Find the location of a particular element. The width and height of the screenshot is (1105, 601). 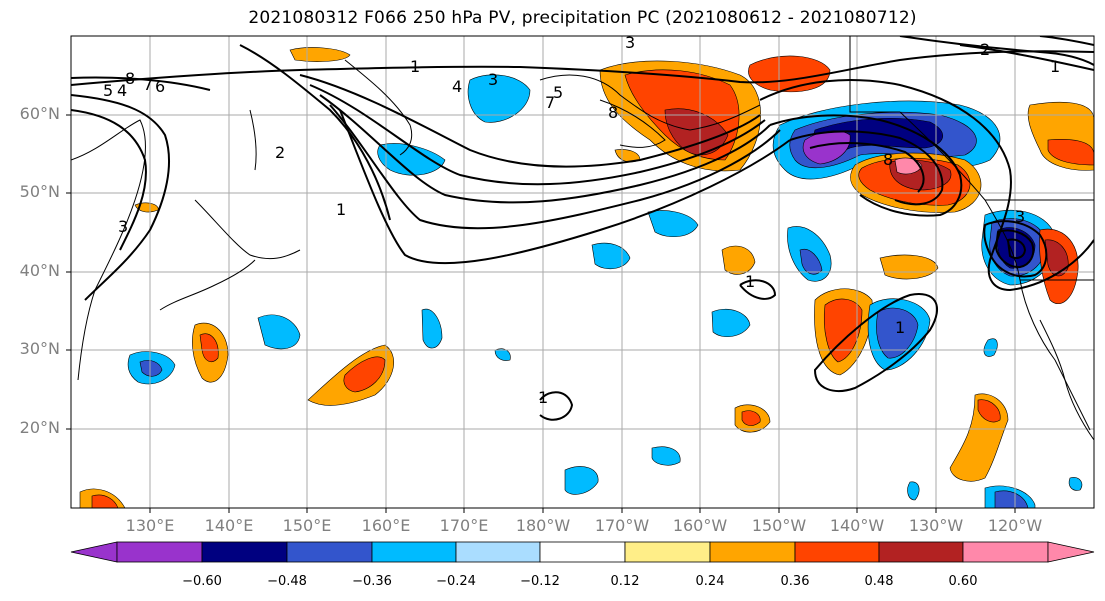

lon-label-130e: 130°E is located at coordinates (150, 525).